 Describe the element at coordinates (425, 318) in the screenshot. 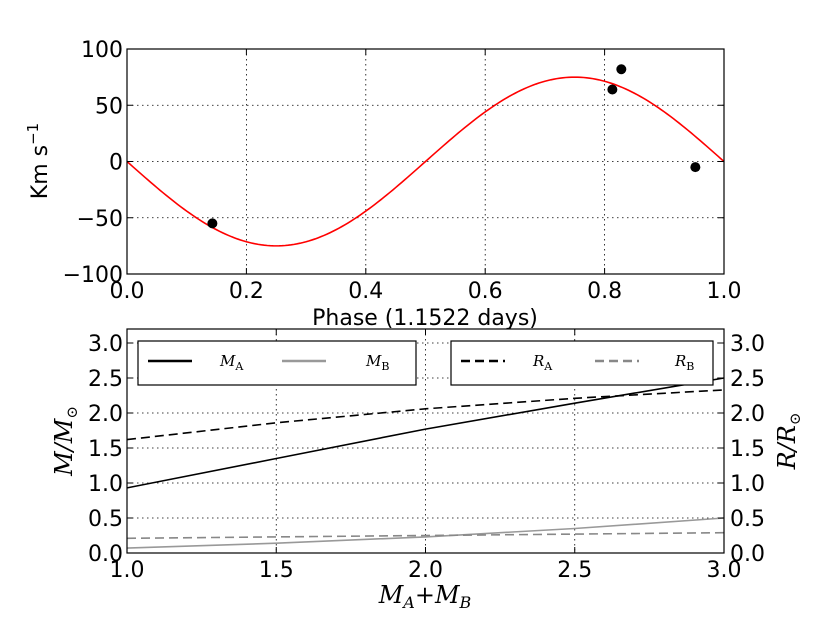

I see `rv-x-axis-title: Phase (1.1522 days)` at that location.